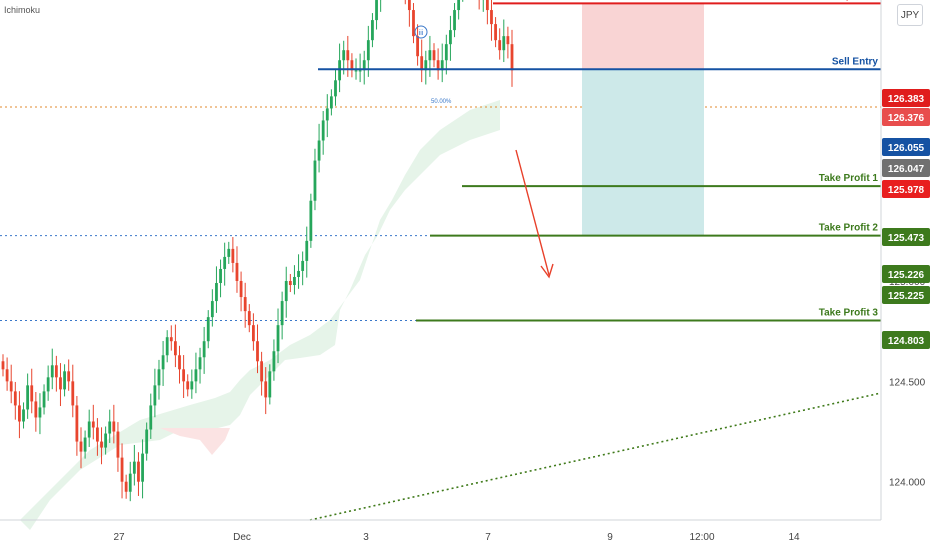 This screenshot has height=555, width=932. Describe the element at coordinates (441, 102) in the screenshot. I see `fib-50-label: 50.00%` at that location.